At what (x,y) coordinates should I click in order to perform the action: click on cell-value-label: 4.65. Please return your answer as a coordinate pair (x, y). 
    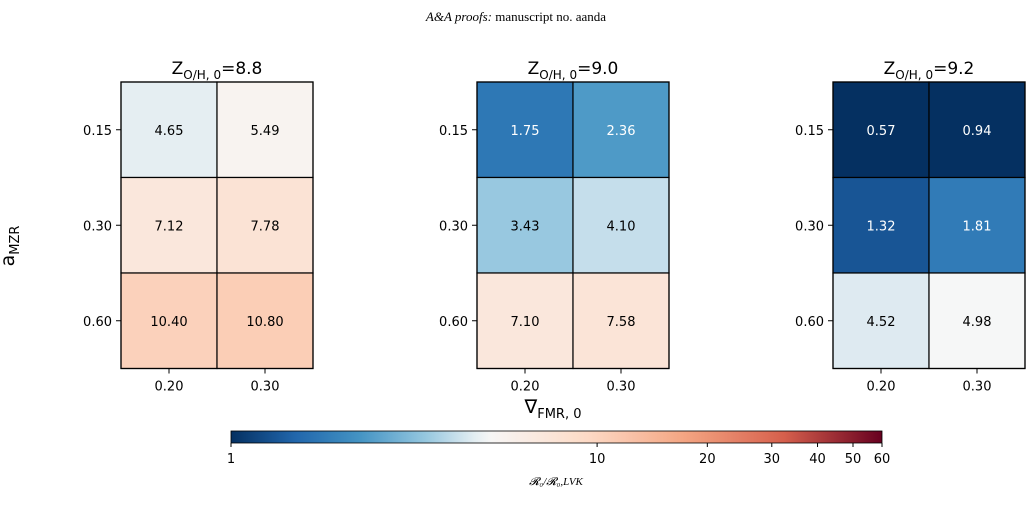
    Looking at the image, I should click on (169, 131).